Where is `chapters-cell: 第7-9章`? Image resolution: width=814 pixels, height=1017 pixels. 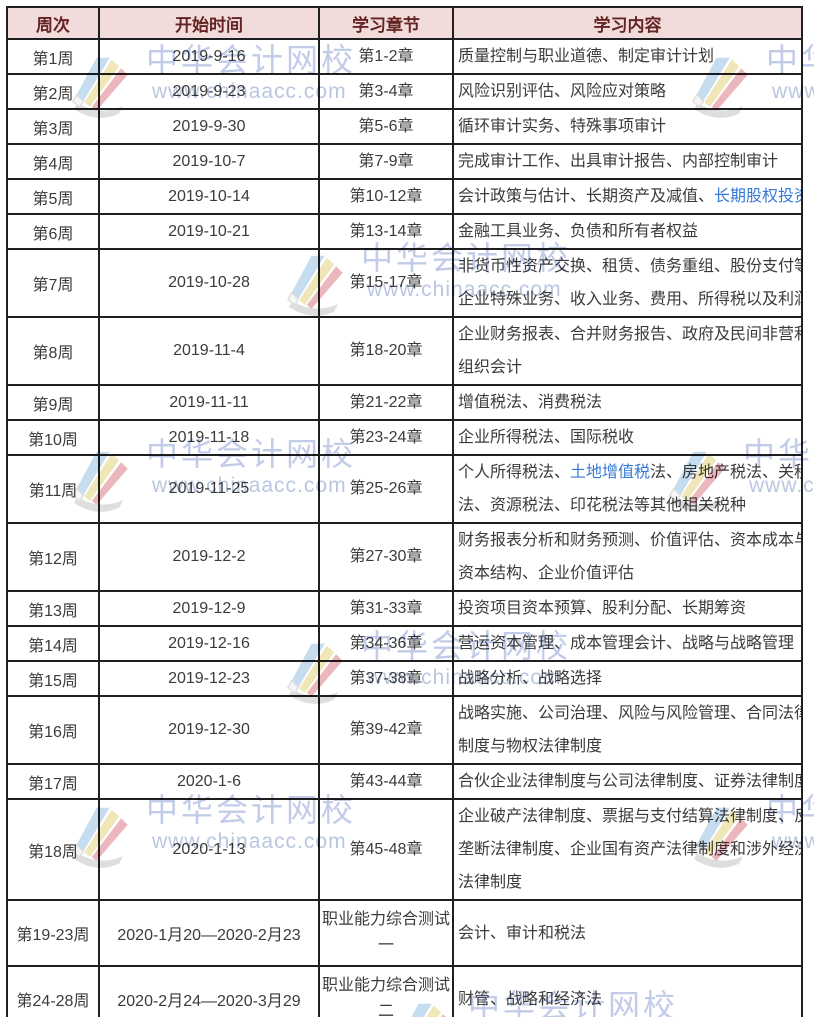 chapters-cell: 第7-9章 is located at coordinates (386, 161).